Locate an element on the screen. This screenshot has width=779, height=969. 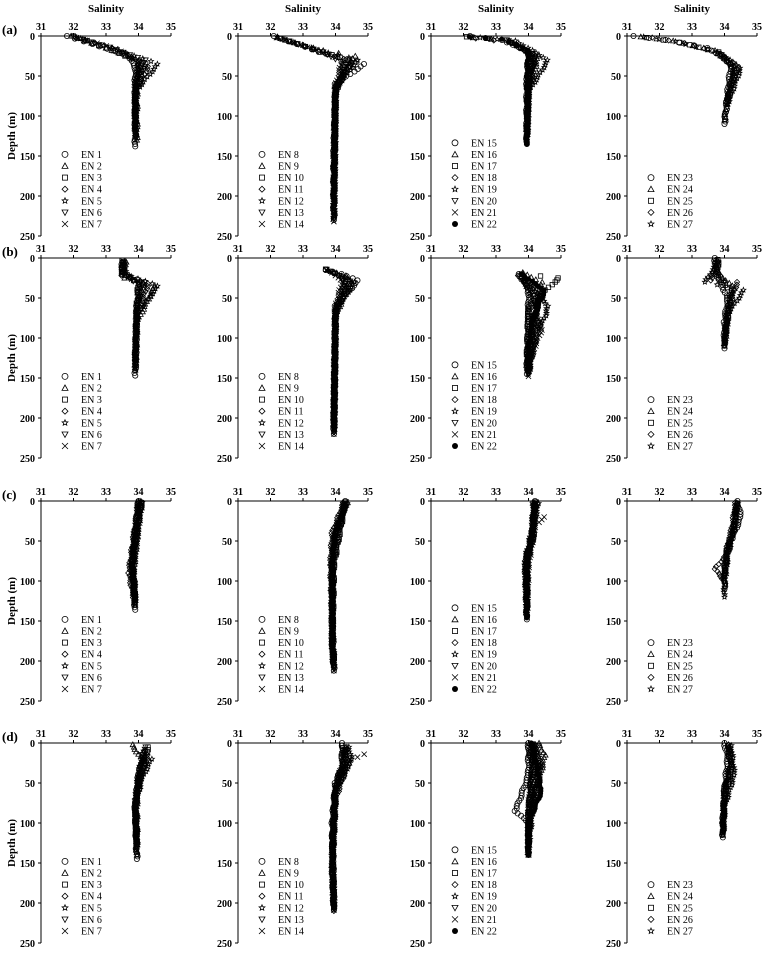
y-tick-label: 250 is located at coordinates (27, 702).